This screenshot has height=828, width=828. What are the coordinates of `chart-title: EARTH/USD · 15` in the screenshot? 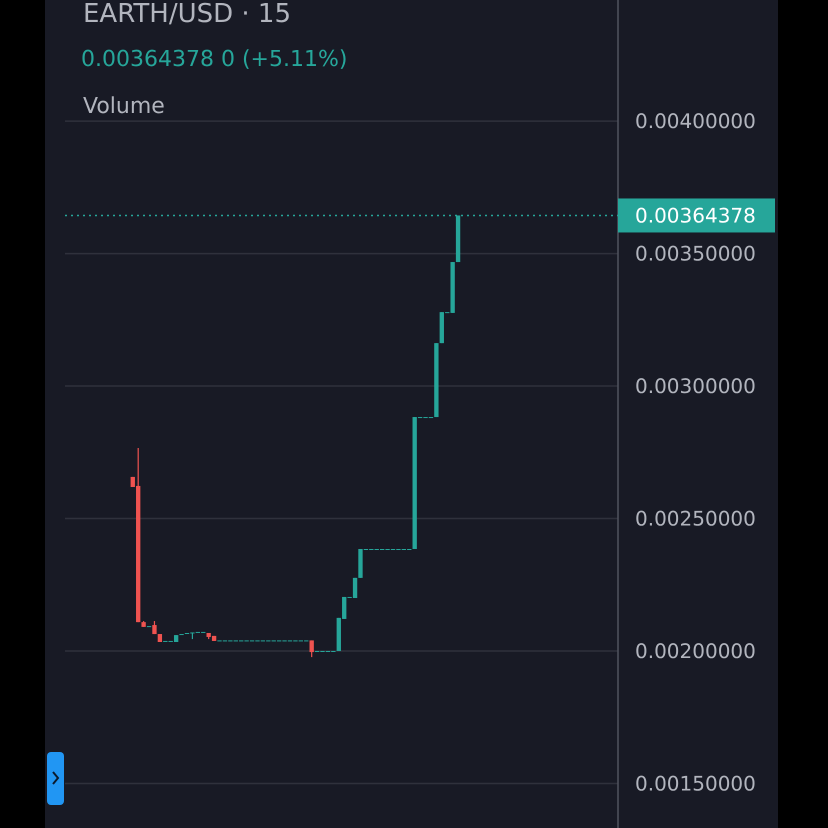 It's located at (187, 14).